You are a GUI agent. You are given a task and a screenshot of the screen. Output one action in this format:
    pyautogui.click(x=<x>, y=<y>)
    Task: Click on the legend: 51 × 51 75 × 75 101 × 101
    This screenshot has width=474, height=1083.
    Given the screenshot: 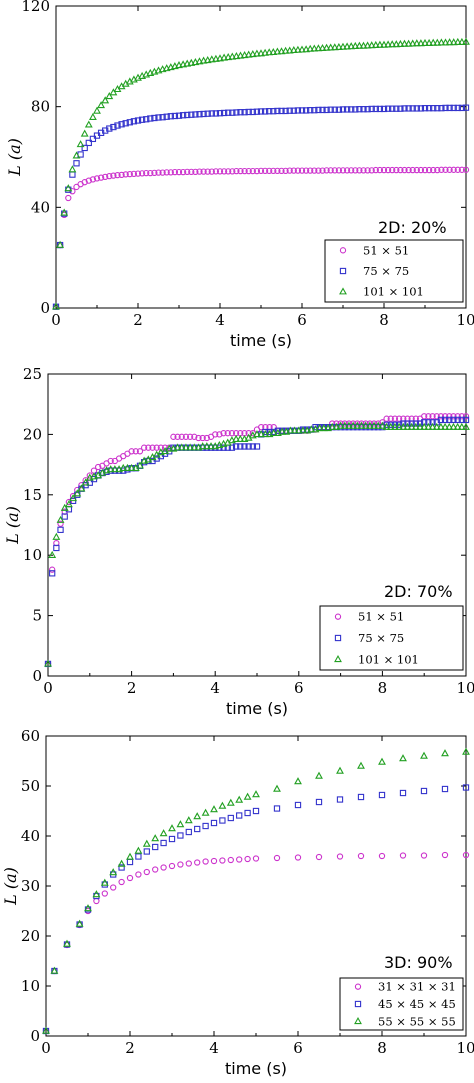 What is the action you would take?
    pyautogui.click(x=391, y=638)
    